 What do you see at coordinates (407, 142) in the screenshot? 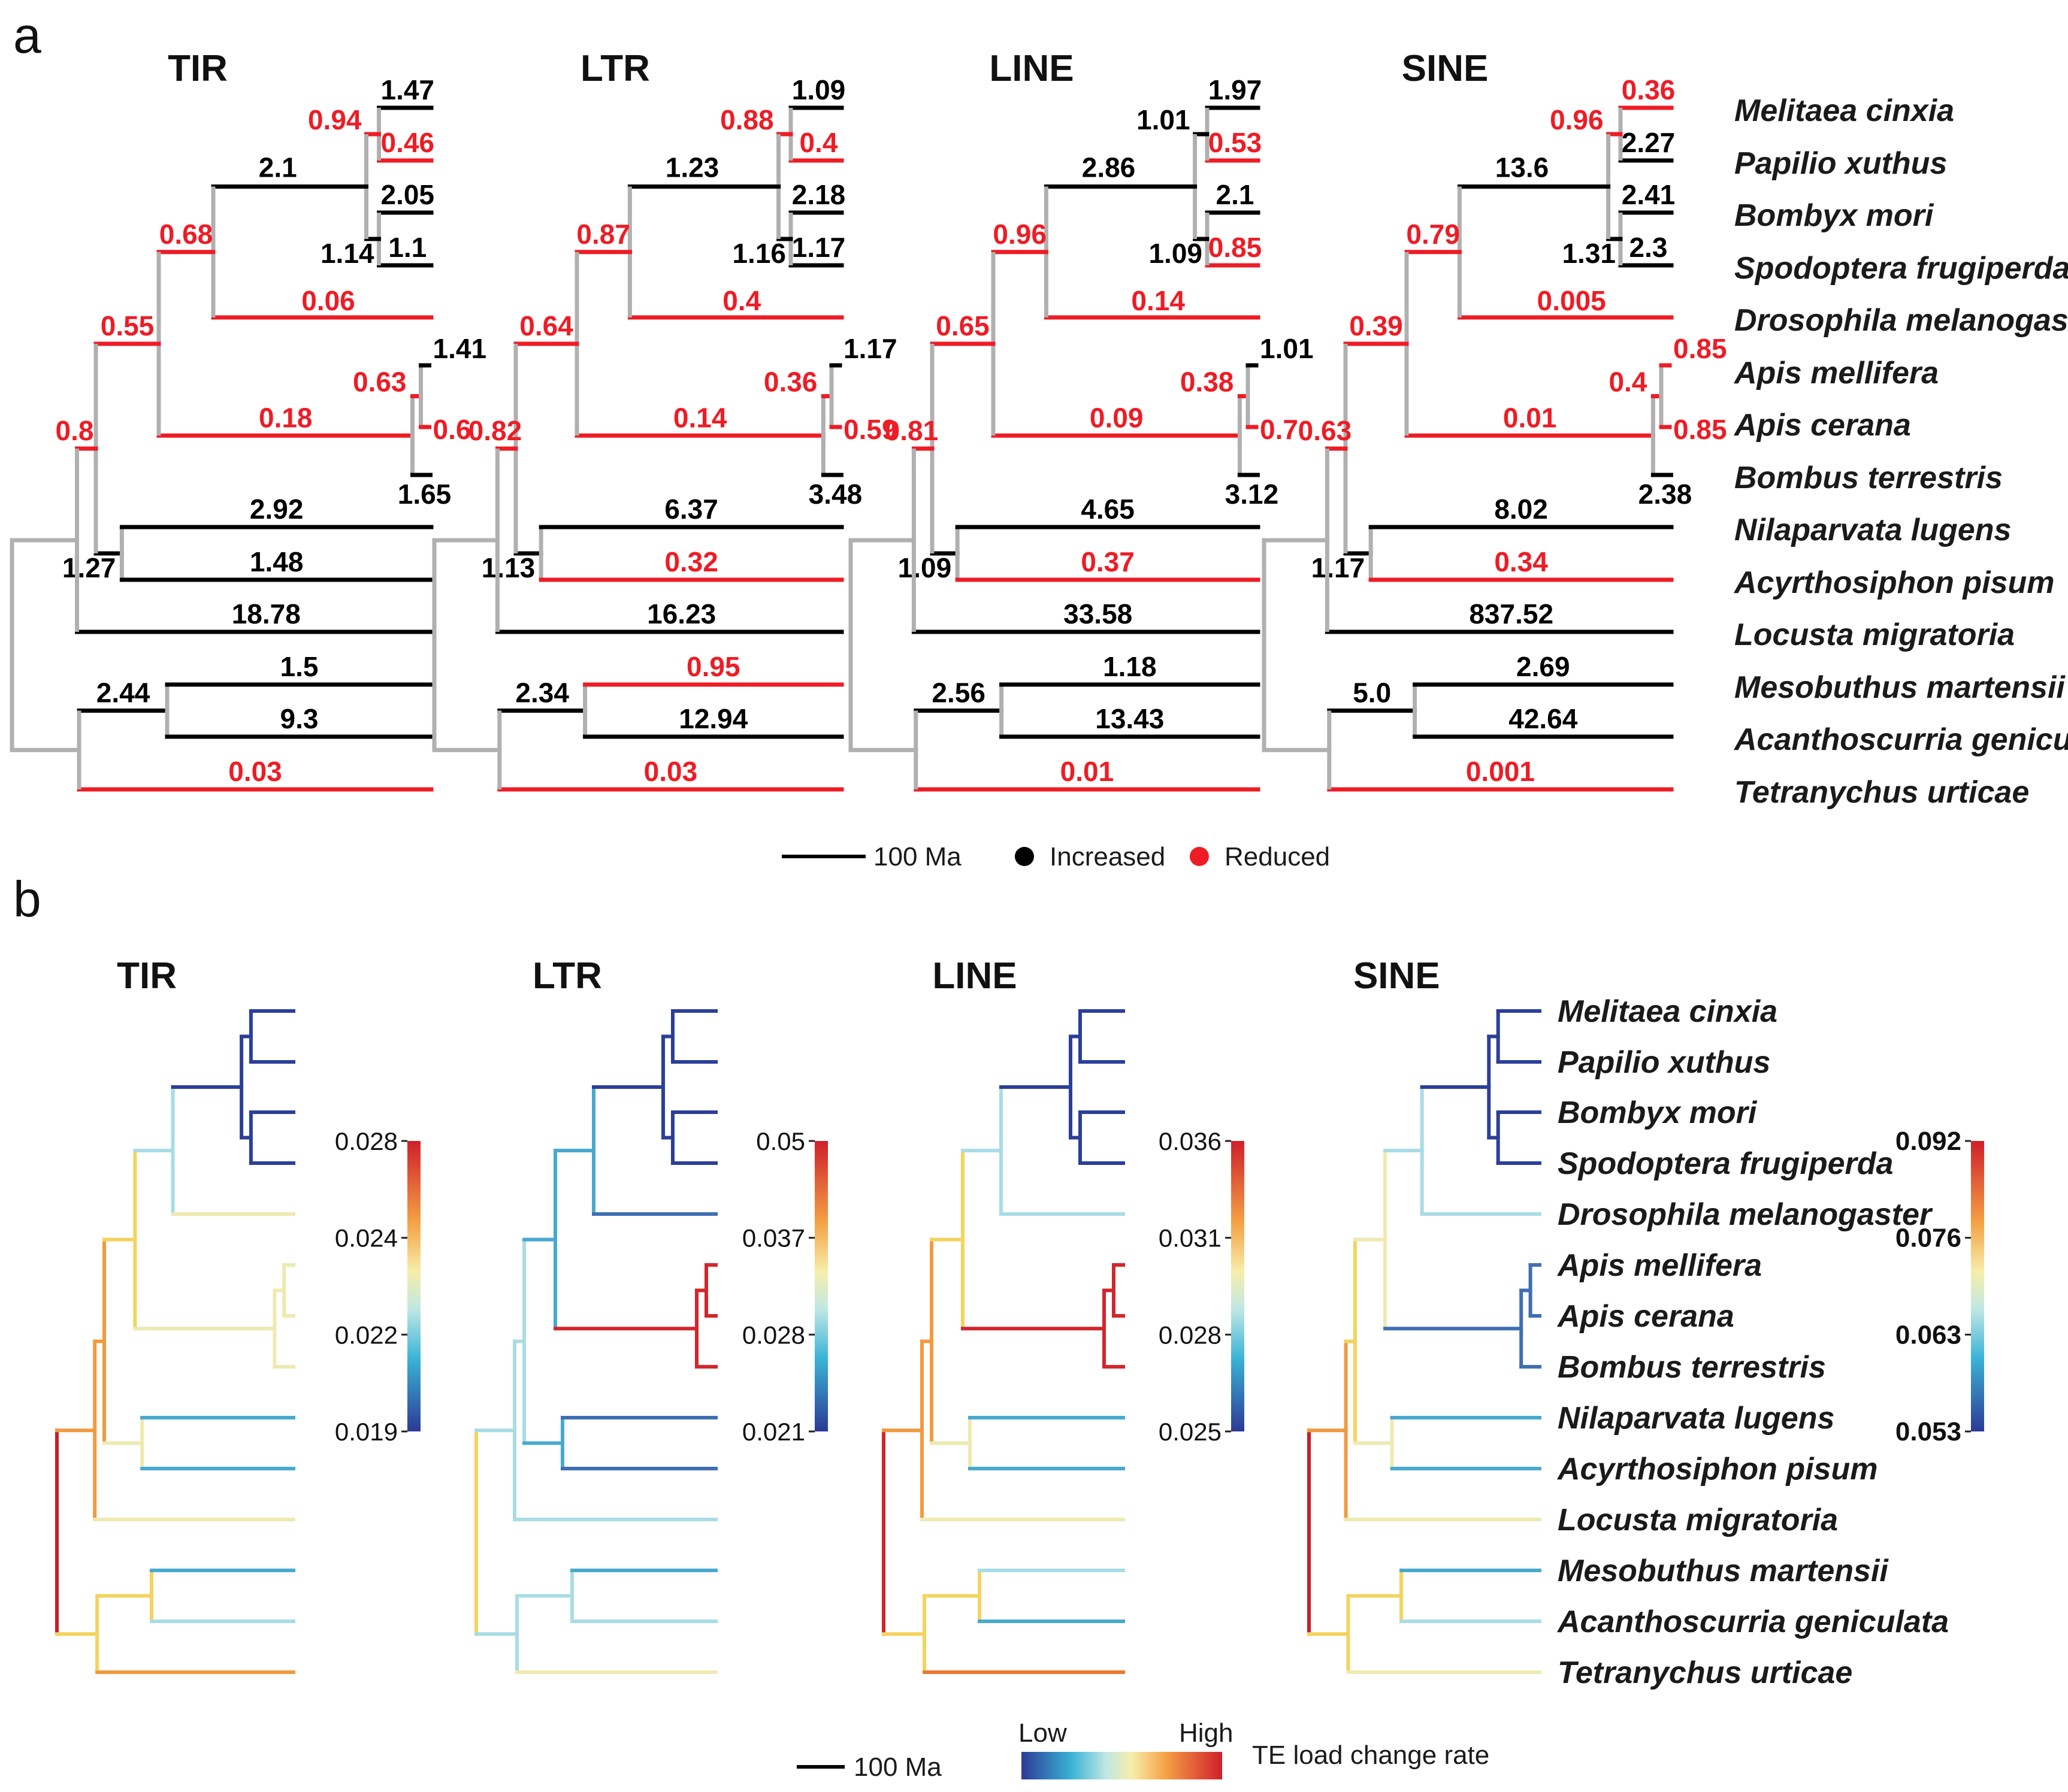
I see `label-t_Px: 0.46` at bounding box center [407, 142].